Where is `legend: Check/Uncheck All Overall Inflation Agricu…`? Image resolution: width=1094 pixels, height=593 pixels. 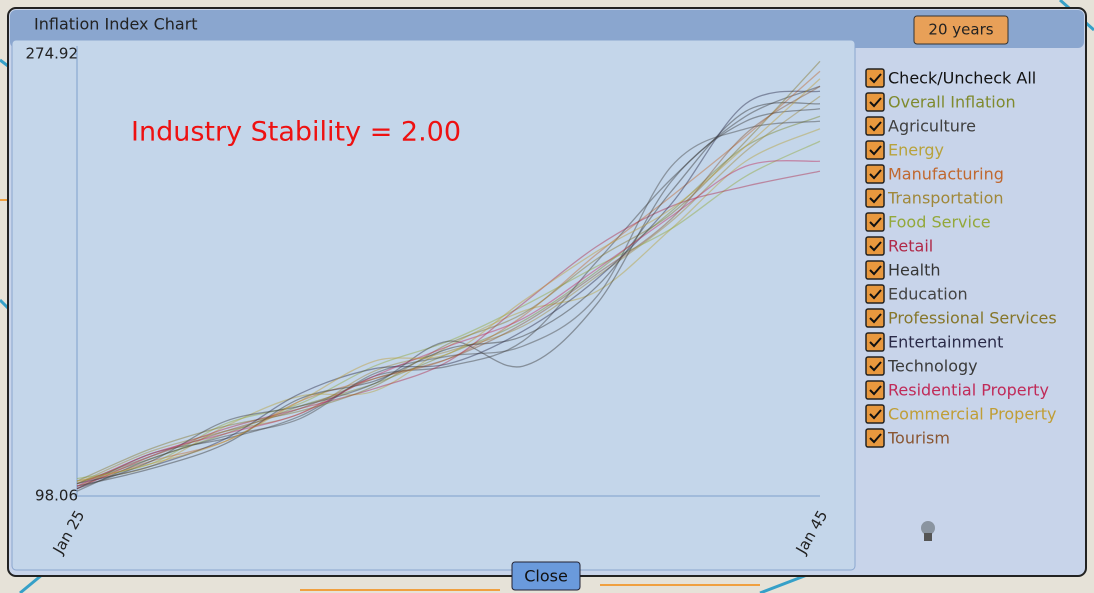 legend: Check/Uncheck All Overall Inflation Agricu… is located at coordinates (961, 258).